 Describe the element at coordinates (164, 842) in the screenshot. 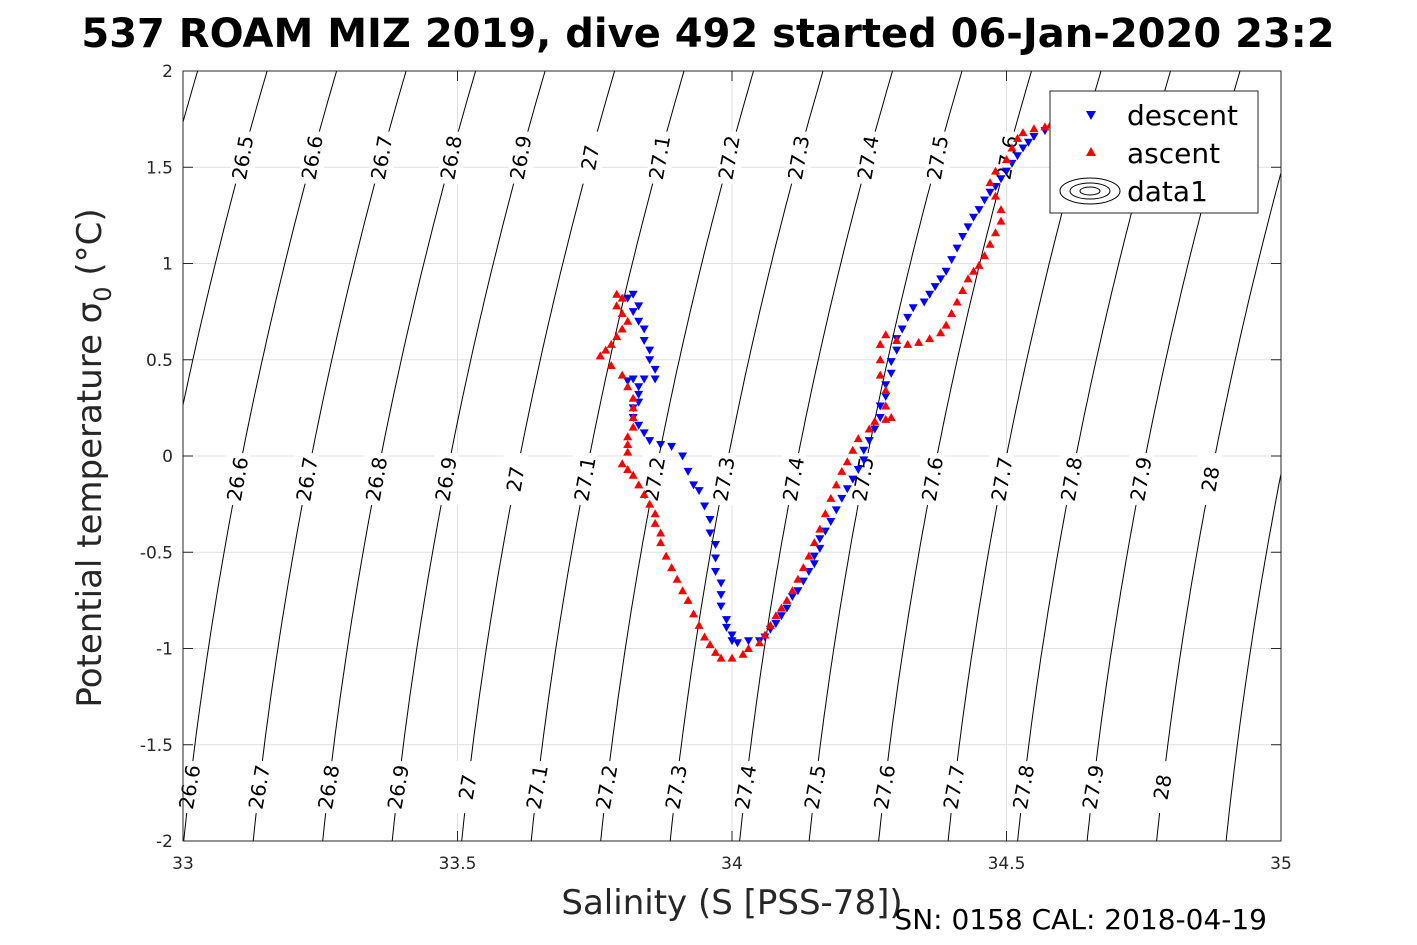

I see `y-tick-label: -2` at that location.